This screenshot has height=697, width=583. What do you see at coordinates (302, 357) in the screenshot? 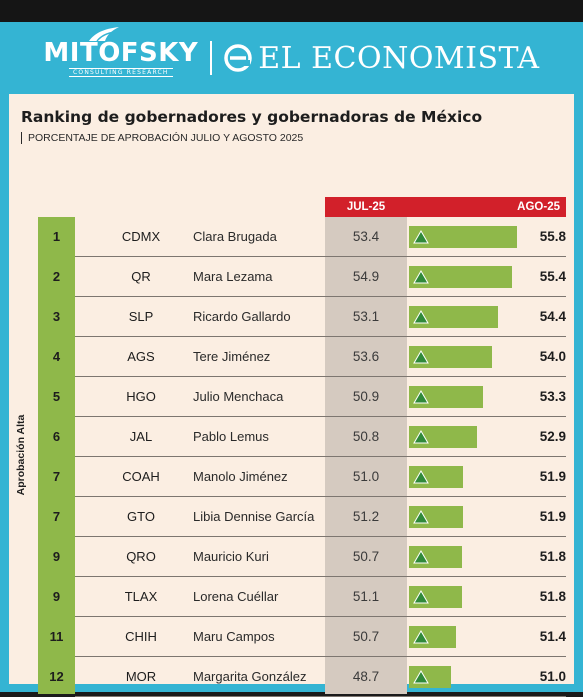
I see `table-row: 4 AGS Tere Jiménez 53.6 54.0` at bounding box center [302, 357].